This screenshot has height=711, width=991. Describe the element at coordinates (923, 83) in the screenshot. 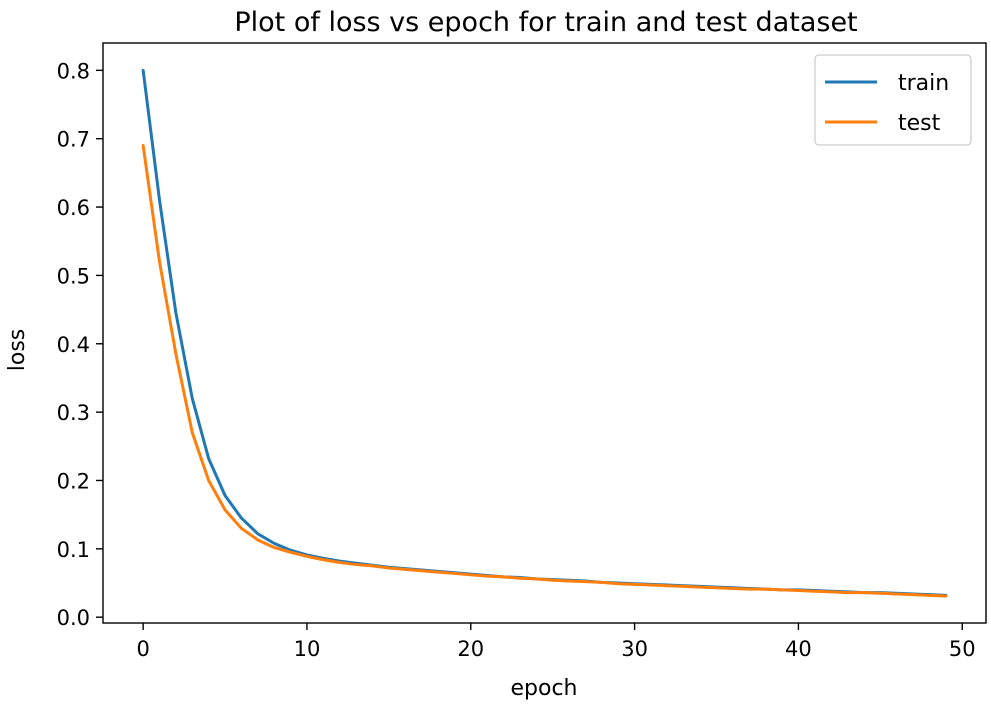

I see `legend-label-train: train` at that location.